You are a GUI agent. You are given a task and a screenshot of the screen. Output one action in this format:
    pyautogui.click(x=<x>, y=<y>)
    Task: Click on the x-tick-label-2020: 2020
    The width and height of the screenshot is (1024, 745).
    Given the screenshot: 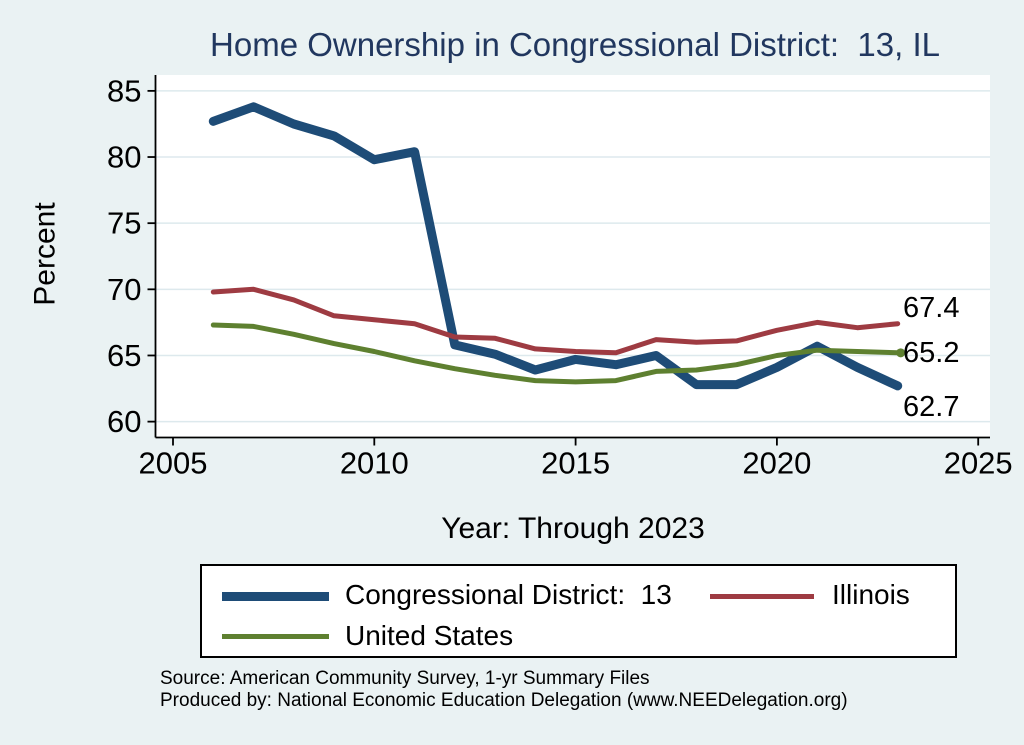 What is the action you would take?
    pyautogui.click(x=776, y=463)
    